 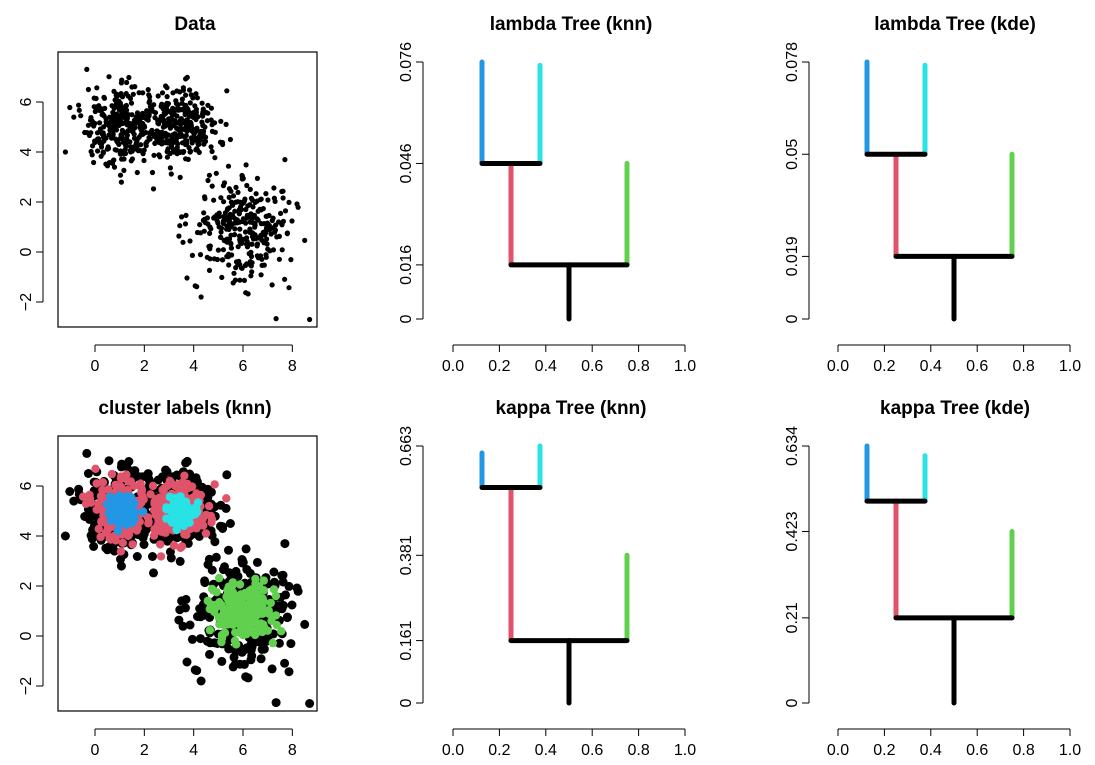 What do you see at coordinates (26, 251) in the screenshot?
I see `y-tick-label: 0` at bounding box center [26, 251].